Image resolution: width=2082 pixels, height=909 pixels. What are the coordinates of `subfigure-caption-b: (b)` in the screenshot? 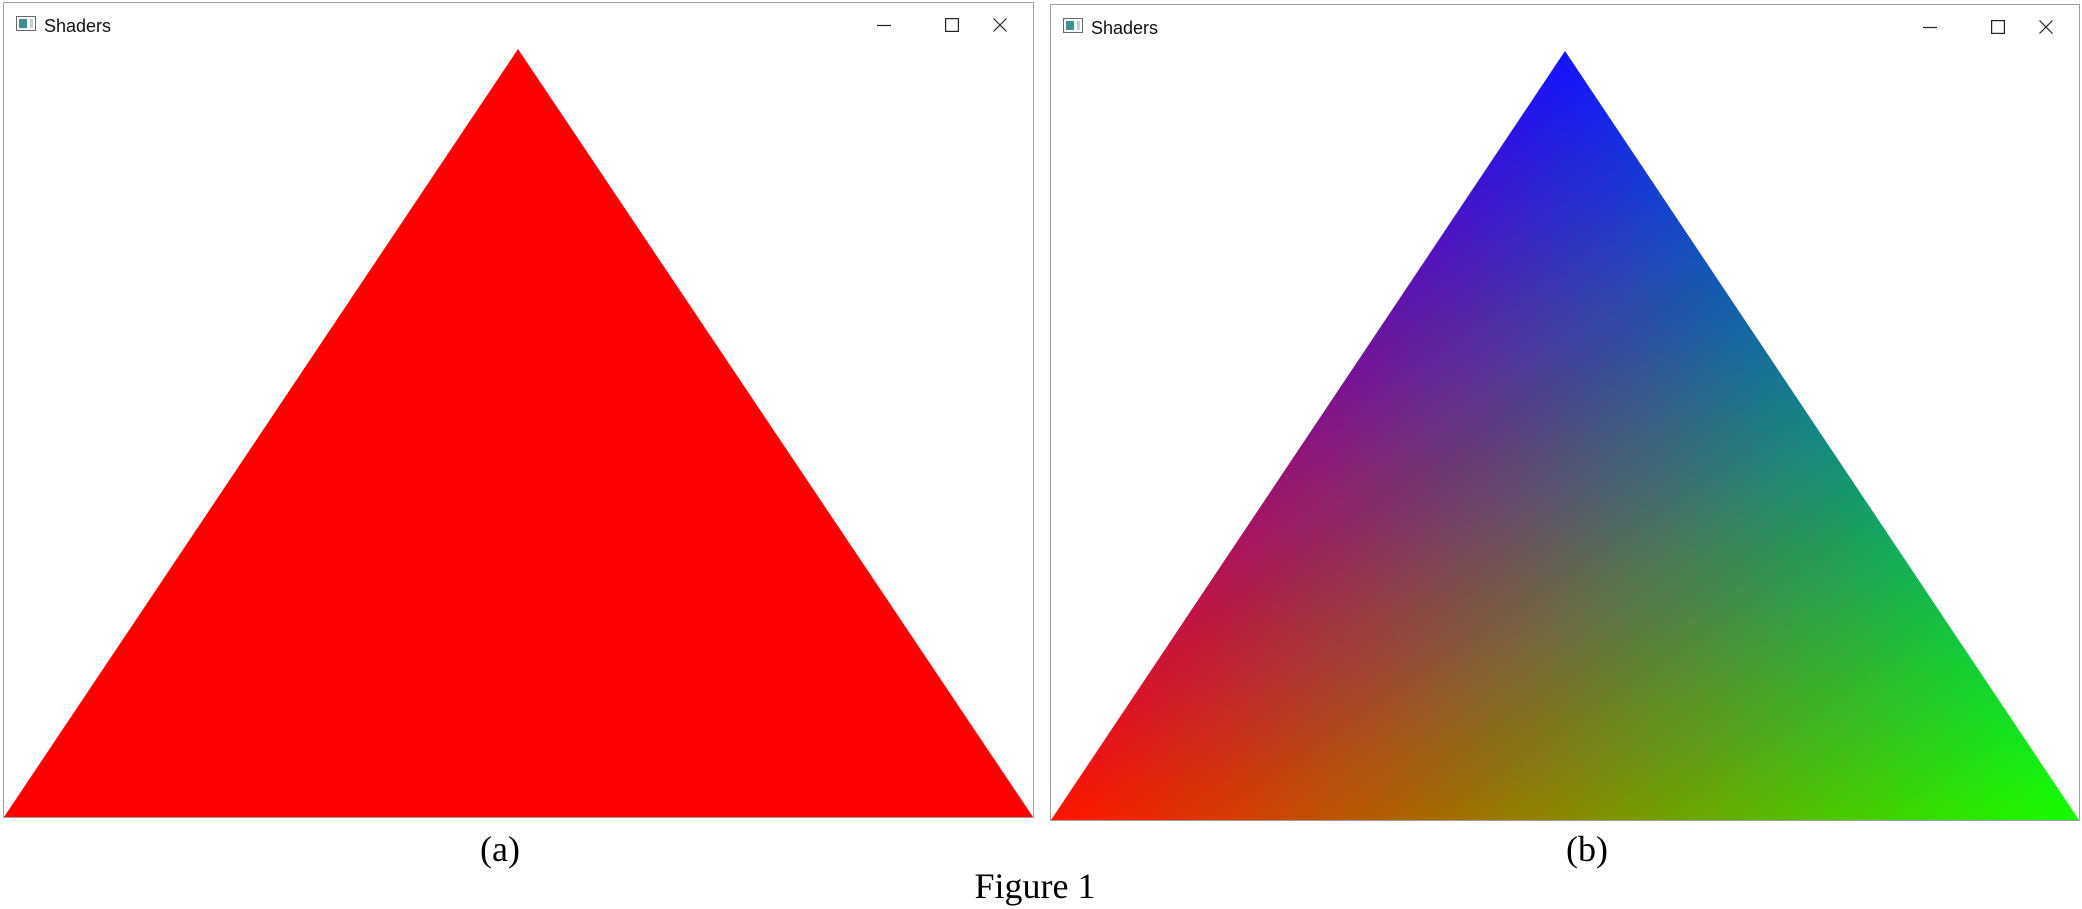 It's located at (1587, 849).